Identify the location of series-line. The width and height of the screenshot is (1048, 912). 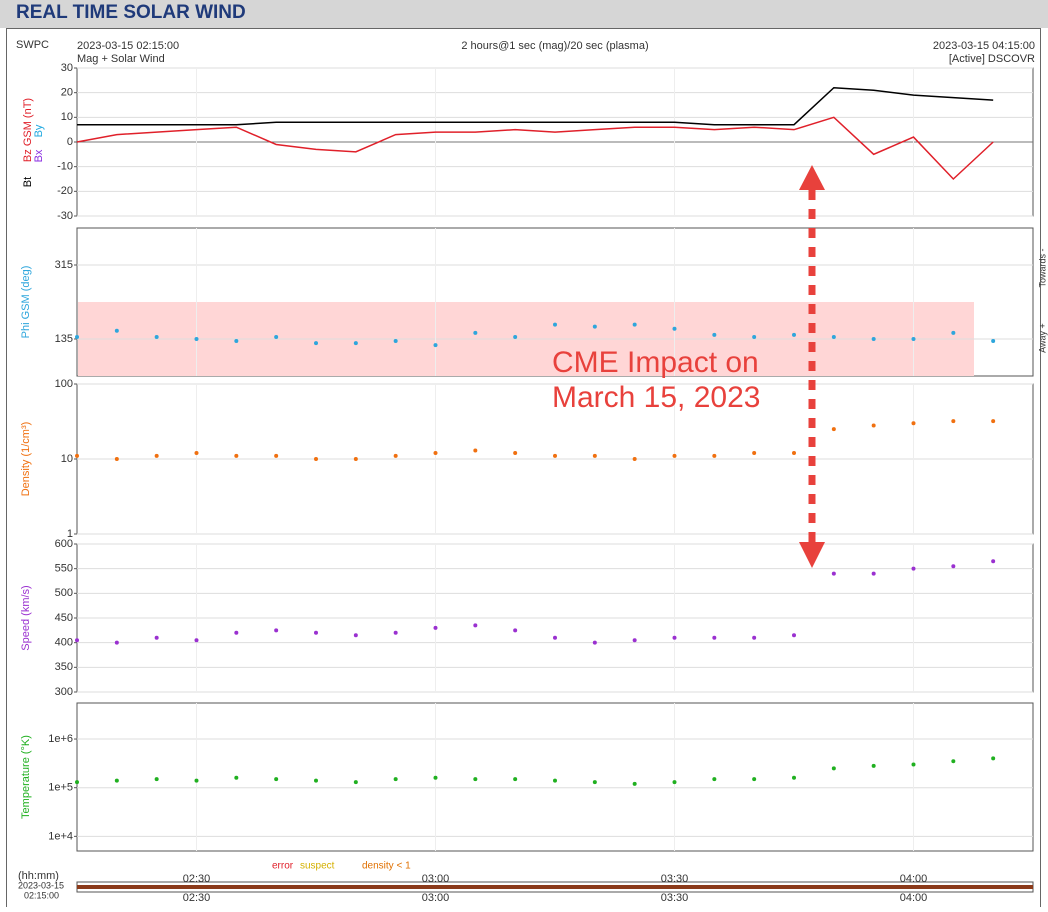
(535, 148).